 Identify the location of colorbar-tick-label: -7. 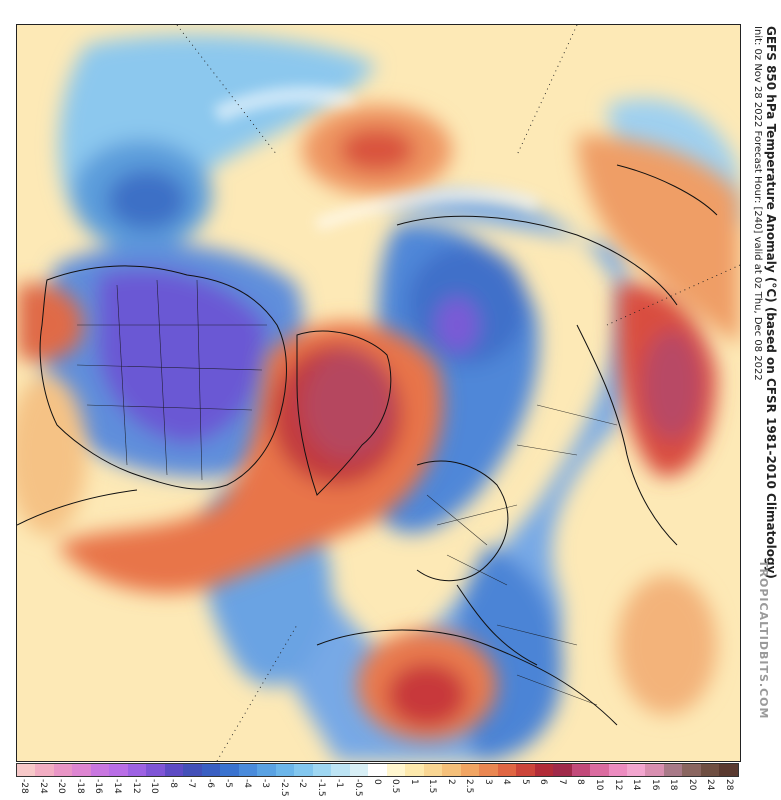
(191, 783).